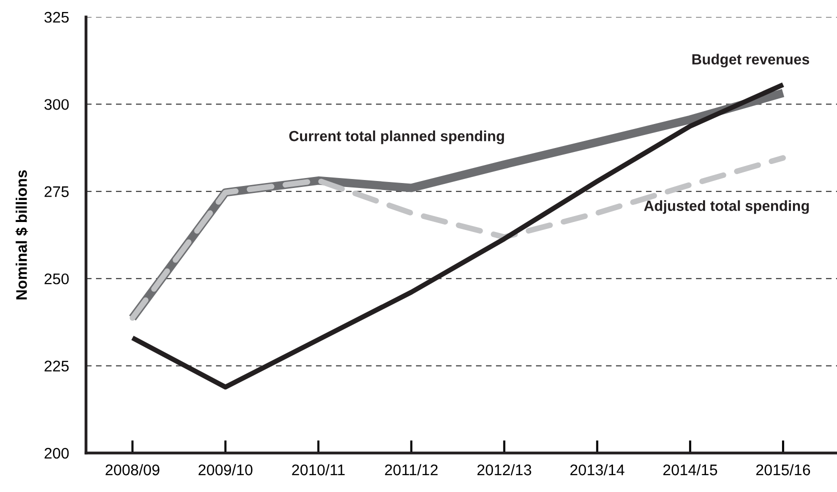 The image size is (837, 492). What do you see at coordinates (411, 470) in the screenshot?
I see `x-tick-label: 2011/12` at bounding box center [411, 470].